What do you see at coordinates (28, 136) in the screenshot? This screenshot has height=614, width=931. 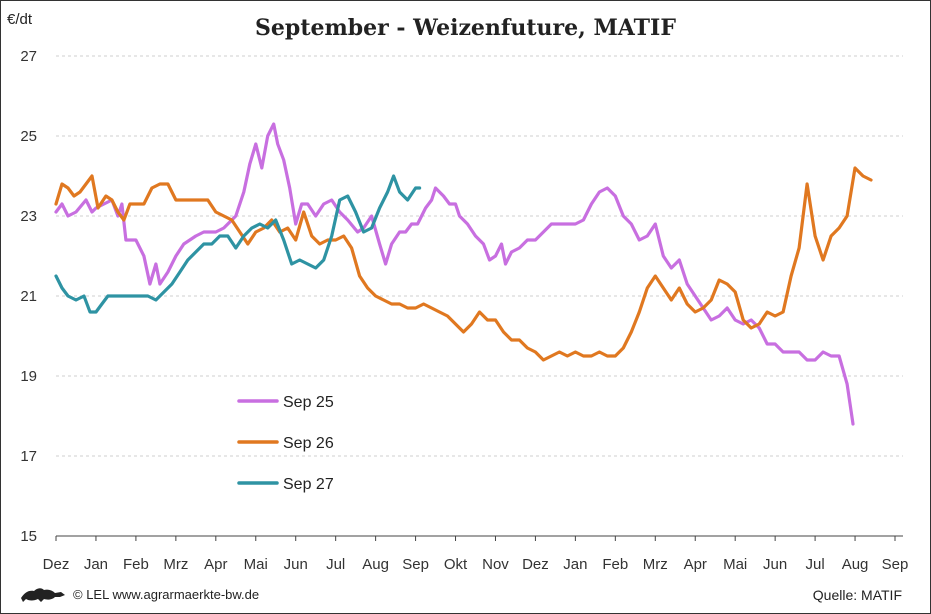 I see `y-tick-label: 25` at bounding box center [28, 136].